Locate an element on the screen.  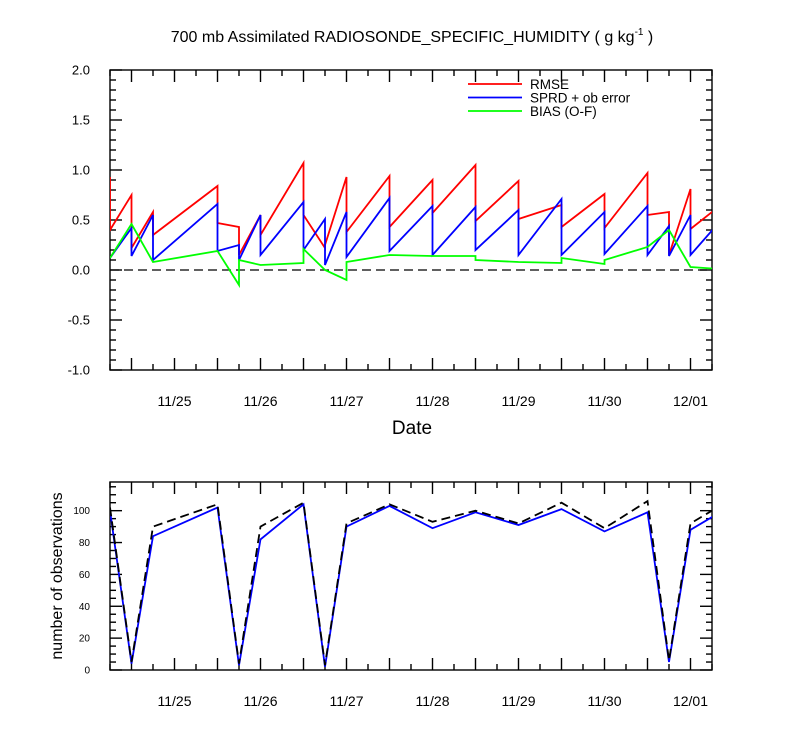
bottom-x-tick-label: 11/28 is located at coordinates (433, 701).